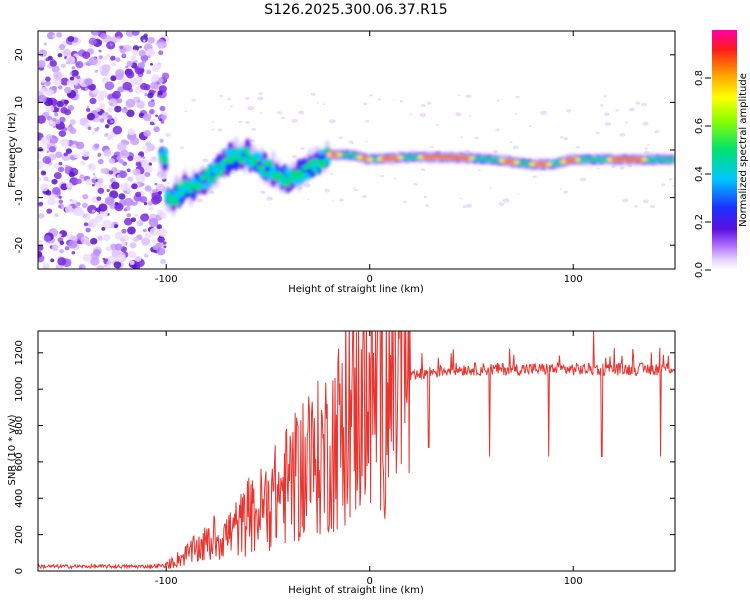  I want to click on ridge-hot, so click(573, 159).